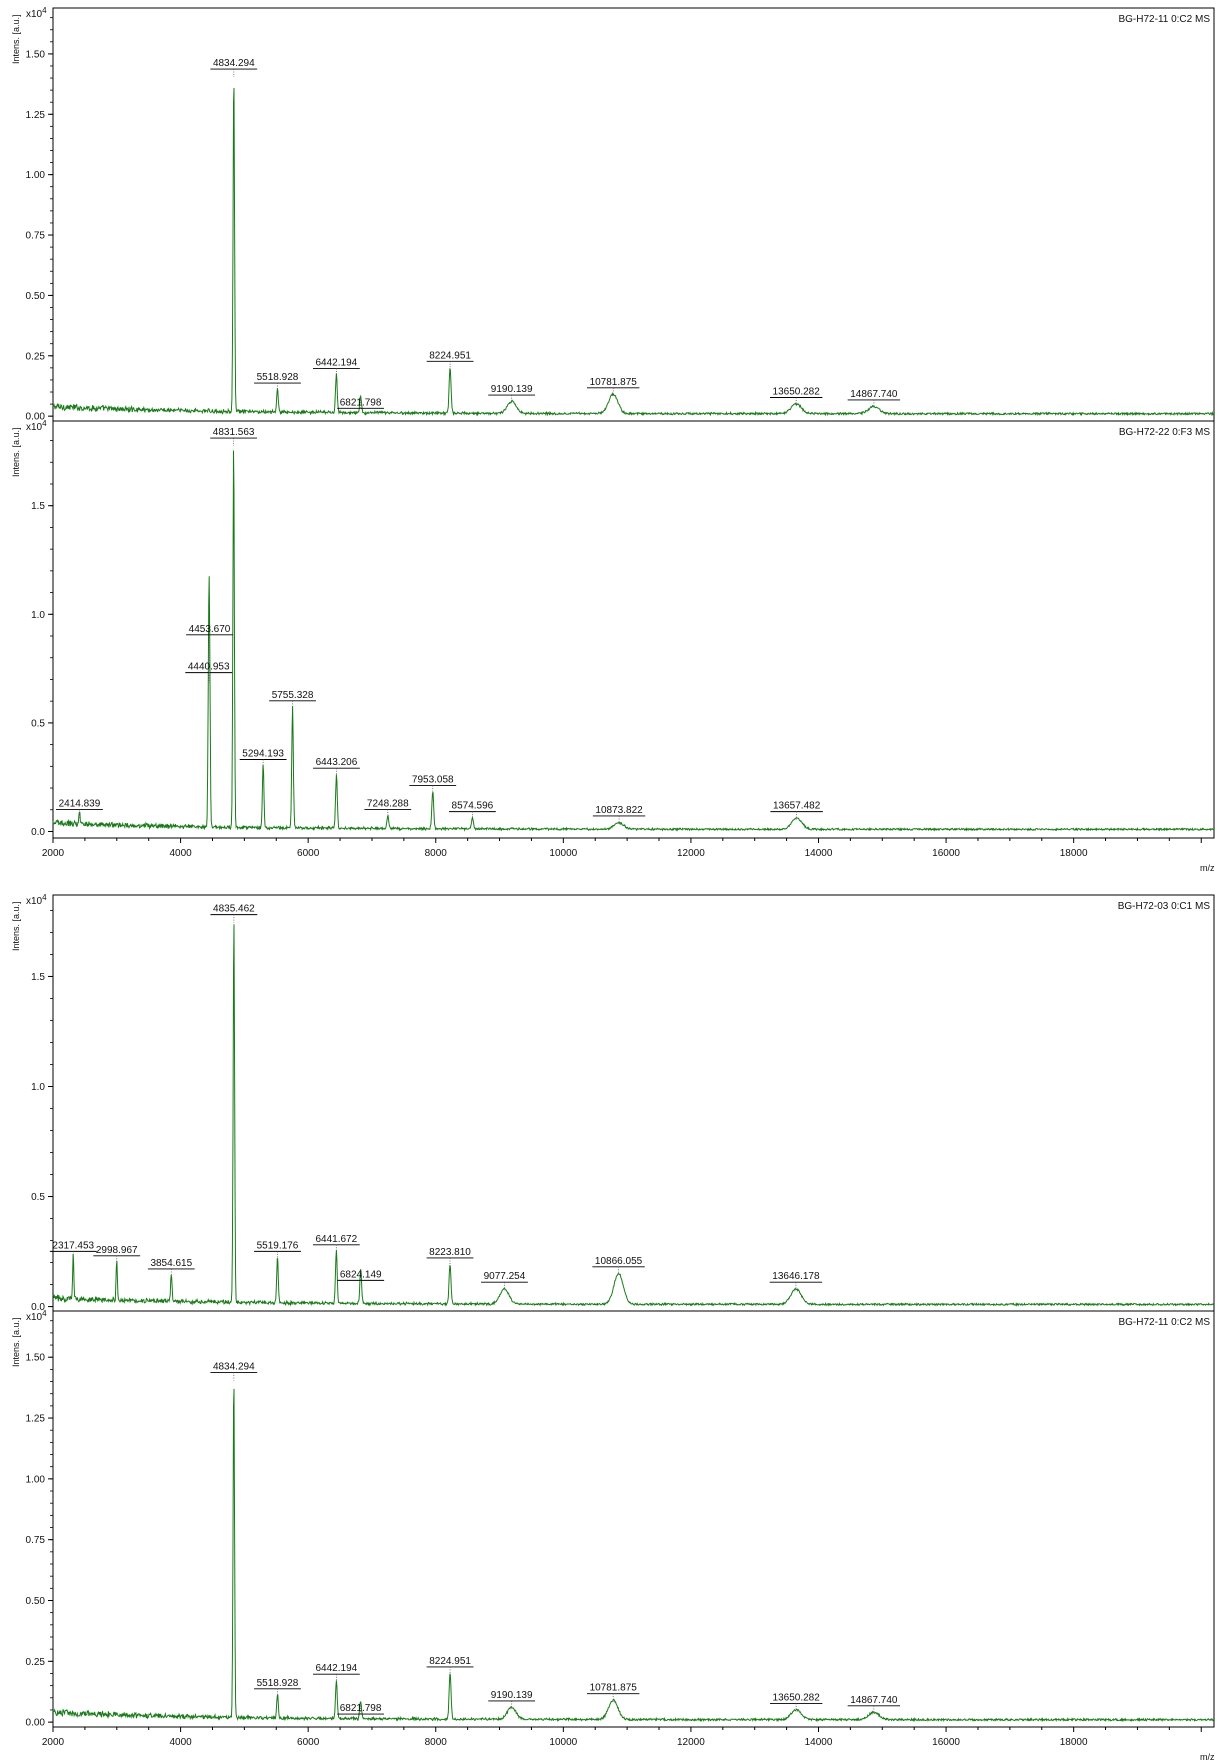  Describe the element at coordinates (293, 695) in the screenshot. I see `peak-label: 5755.328` at that location.